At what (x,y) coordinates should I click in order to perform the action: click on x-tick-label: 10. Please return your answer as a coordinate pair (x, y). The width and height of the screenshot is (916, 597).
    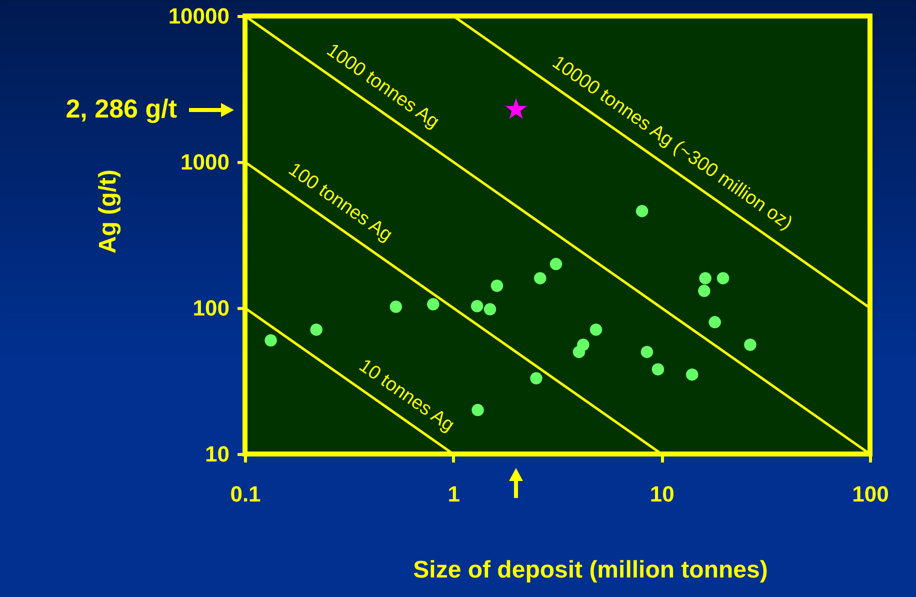
    Looking at the image, I should click on (662, 494).